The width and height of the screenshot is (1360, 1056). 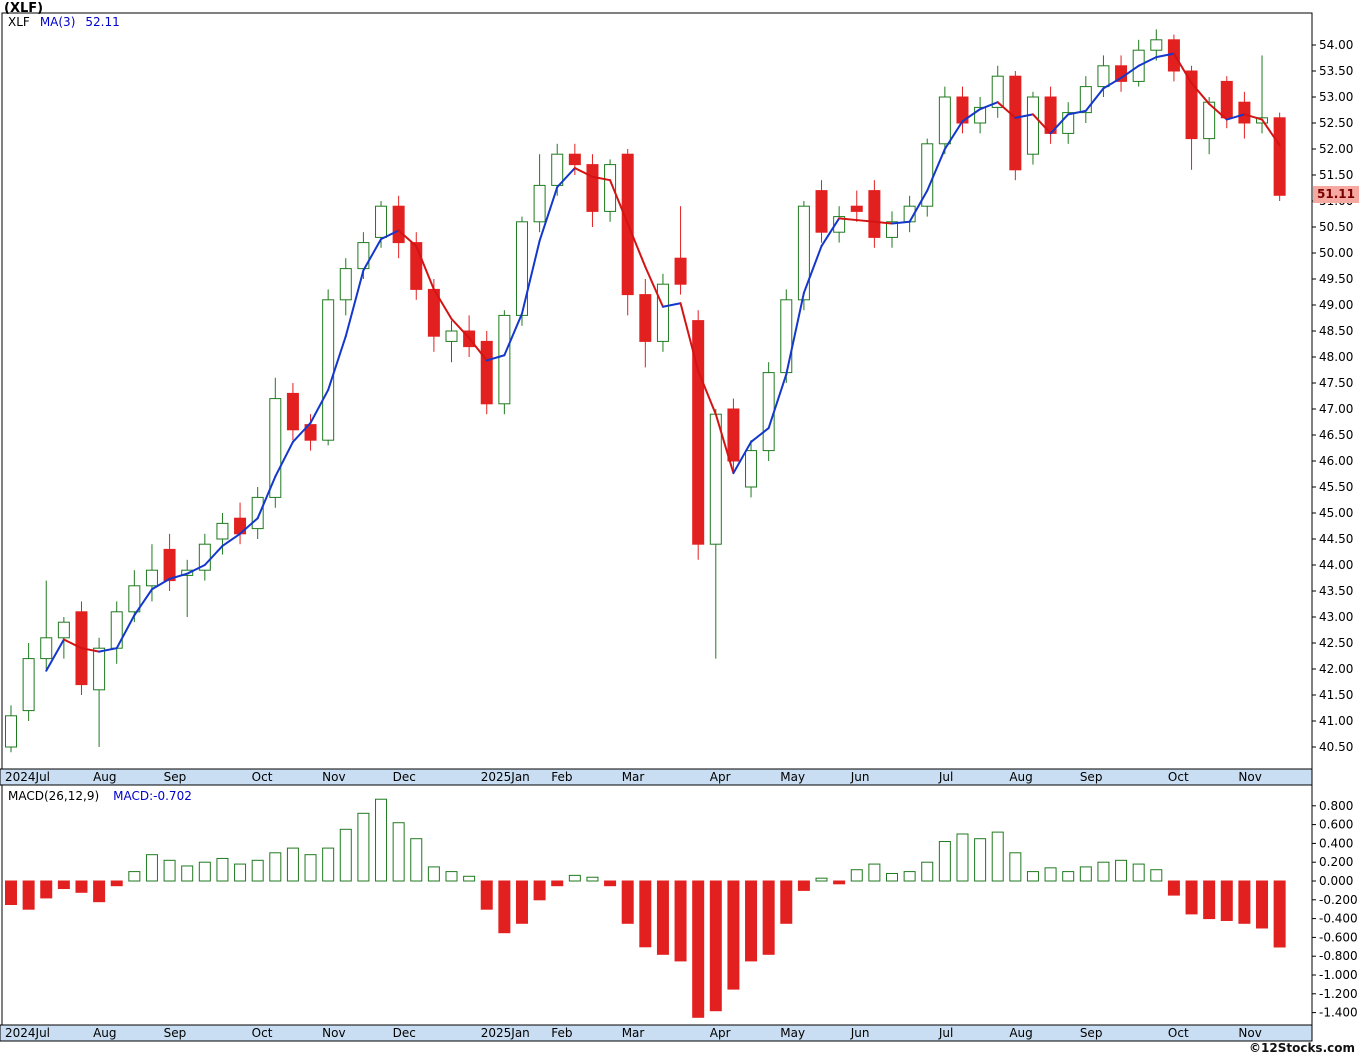 I want to click on price-axis-label: 46.50, so click(x=1336, y=435).